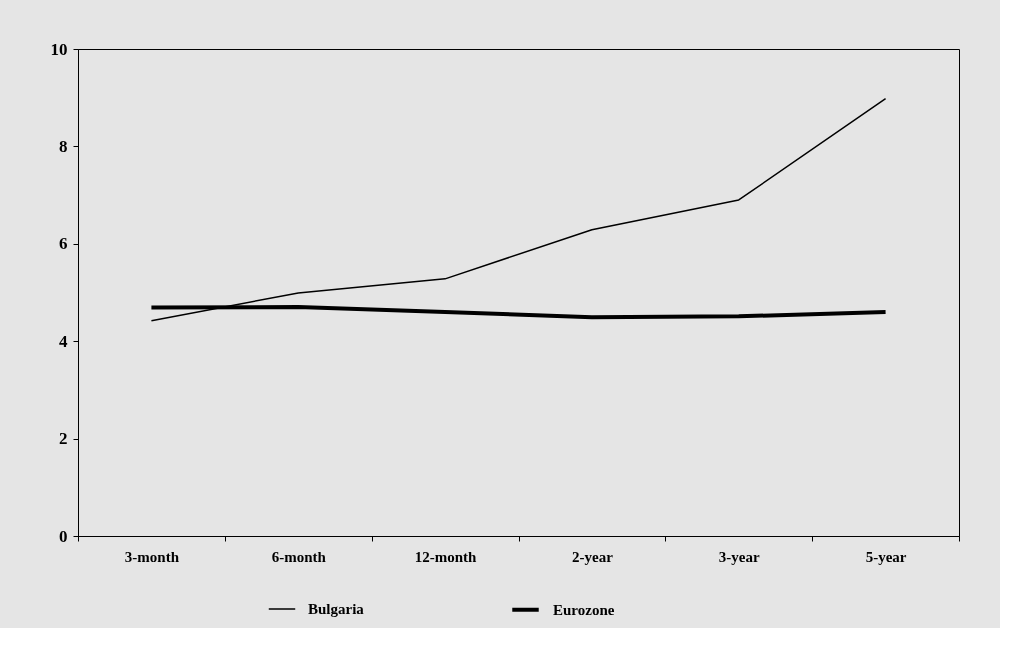  What do you see at coordinates (63, 439) in the screenshot?
I see `y-tick-label: 2` at bounding box center [63, 439].